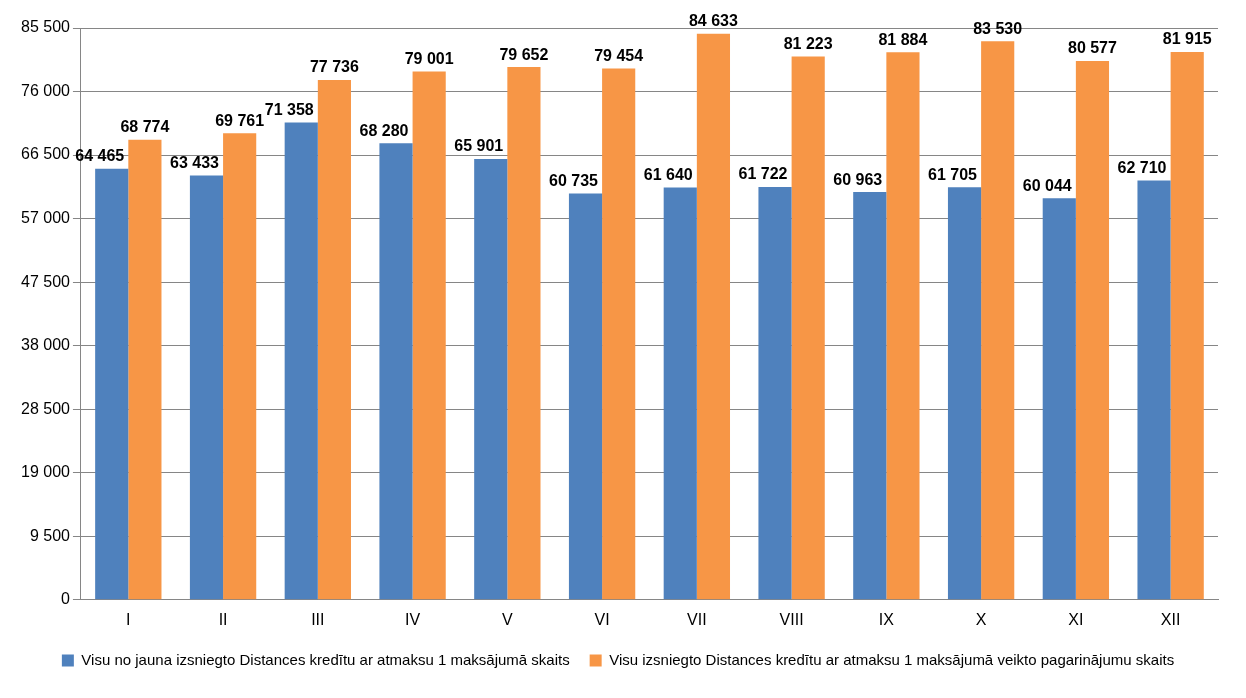 The width and height of the screenshot is (1246, 698). Describe the element at coordinates (66, 599) in the screenshot. I see `y-tick-label: 0` at that location.